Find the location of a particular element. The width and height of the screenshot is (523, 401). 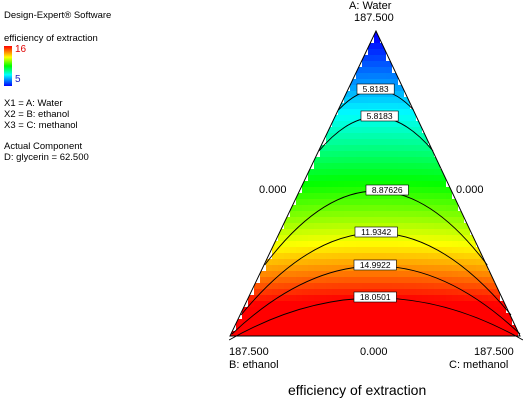

color-scale: 16 5 is located at coordinates (57, 65).